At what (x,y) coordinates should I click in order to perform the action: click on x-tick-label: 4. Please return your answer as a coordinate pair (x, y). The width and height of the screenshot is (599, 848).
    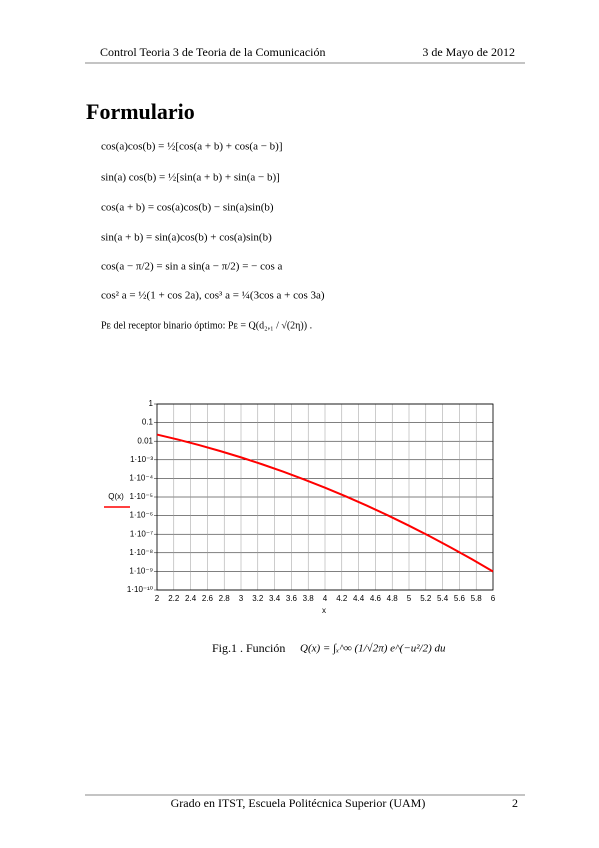
    Looking at the image, I should click on (325, 598).